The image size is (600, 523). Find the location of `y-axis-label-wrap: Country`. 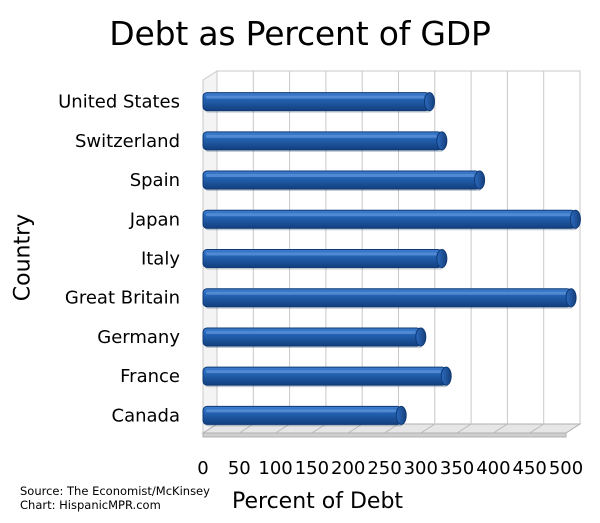

y-axis-label-wrap: Country is located at coordinates (23, 260).